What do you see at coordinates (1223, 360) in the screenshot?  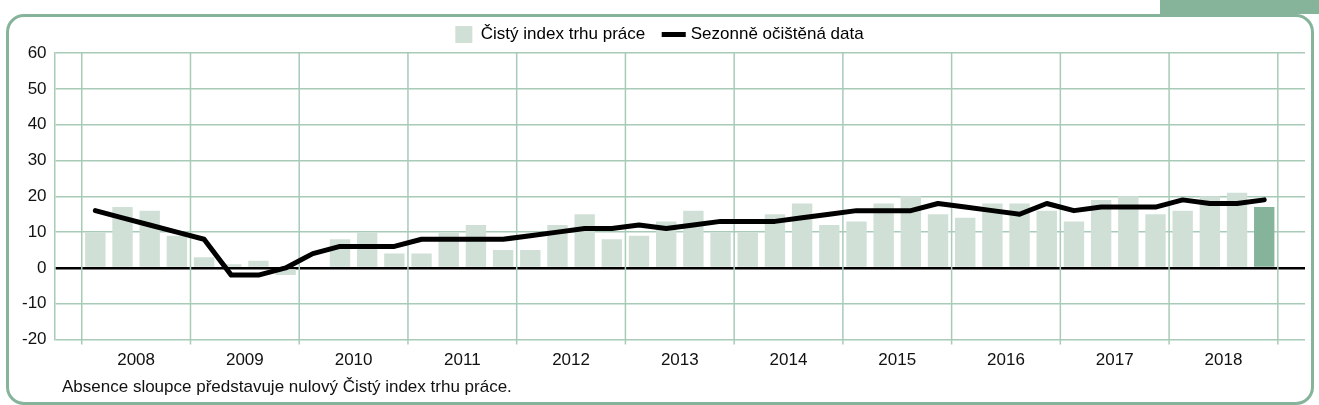 I see `x-tick-label: 2018` at bounding box center [1223, 360].